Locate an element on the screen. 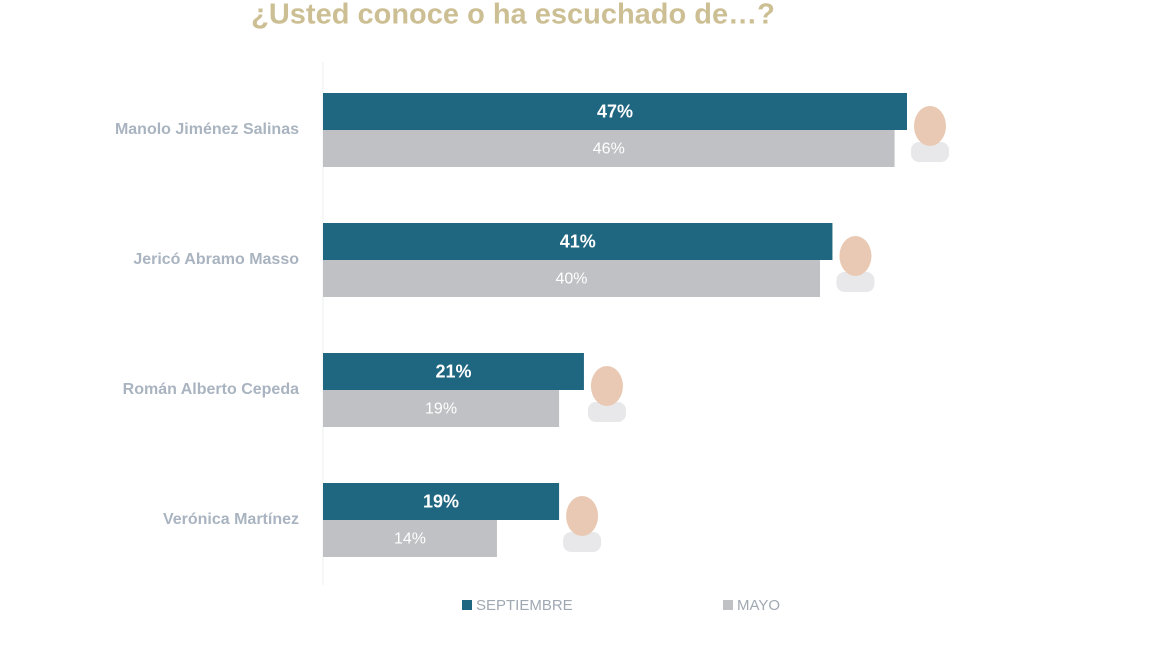 The width and height of the screenshot is (1152, 648). data-label: 14% is located at coordinates (410, 539).